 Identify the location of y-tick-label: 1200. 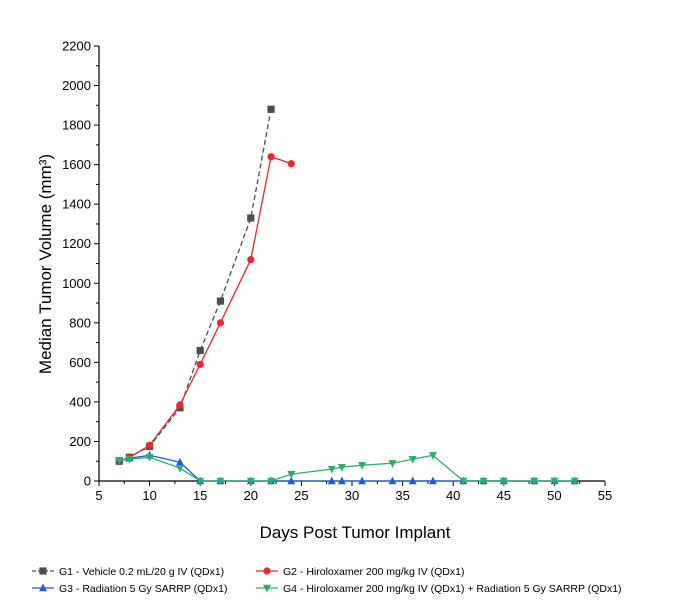
(76, 243).